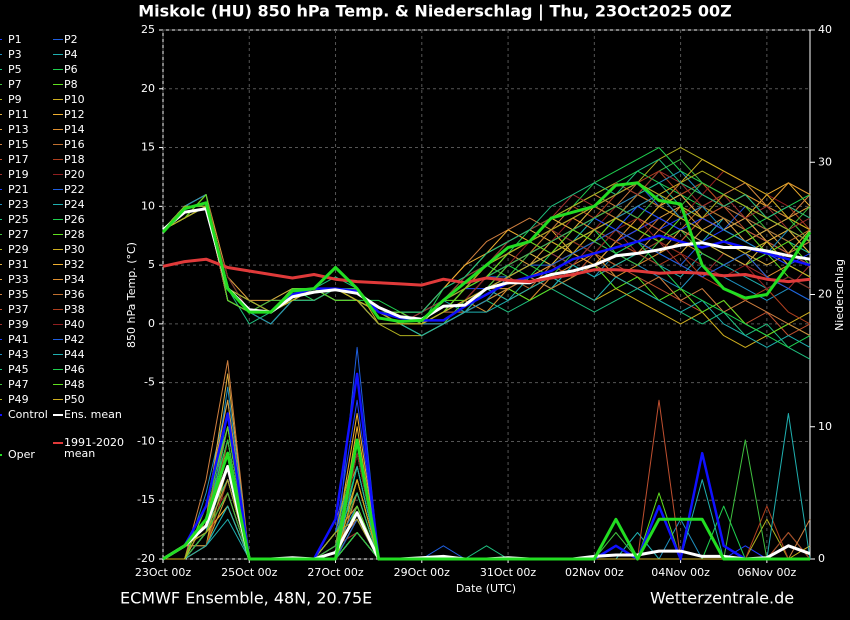  I want to click on legend-item: P12, so click(69, 114).